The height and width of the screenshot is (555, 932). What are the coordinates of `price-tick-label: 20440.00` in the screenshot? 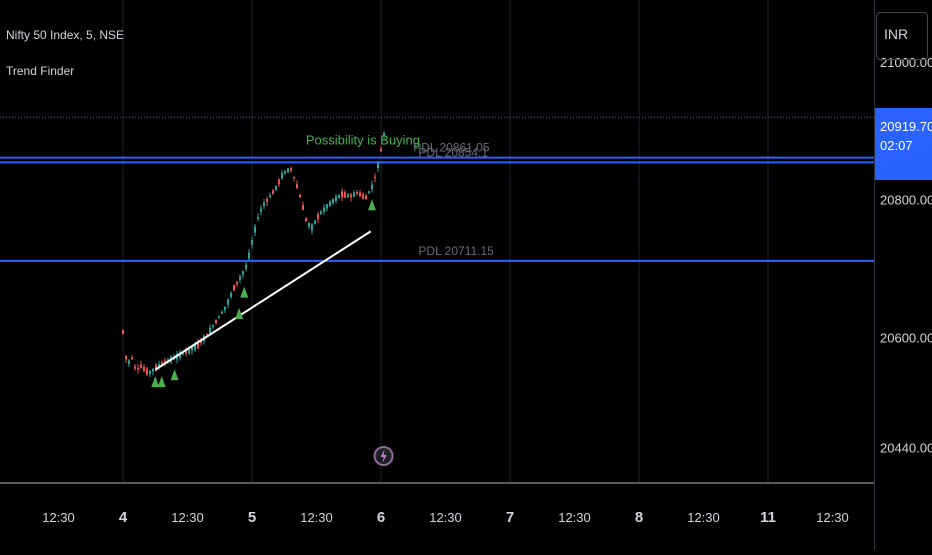 It's located at (906, 448).